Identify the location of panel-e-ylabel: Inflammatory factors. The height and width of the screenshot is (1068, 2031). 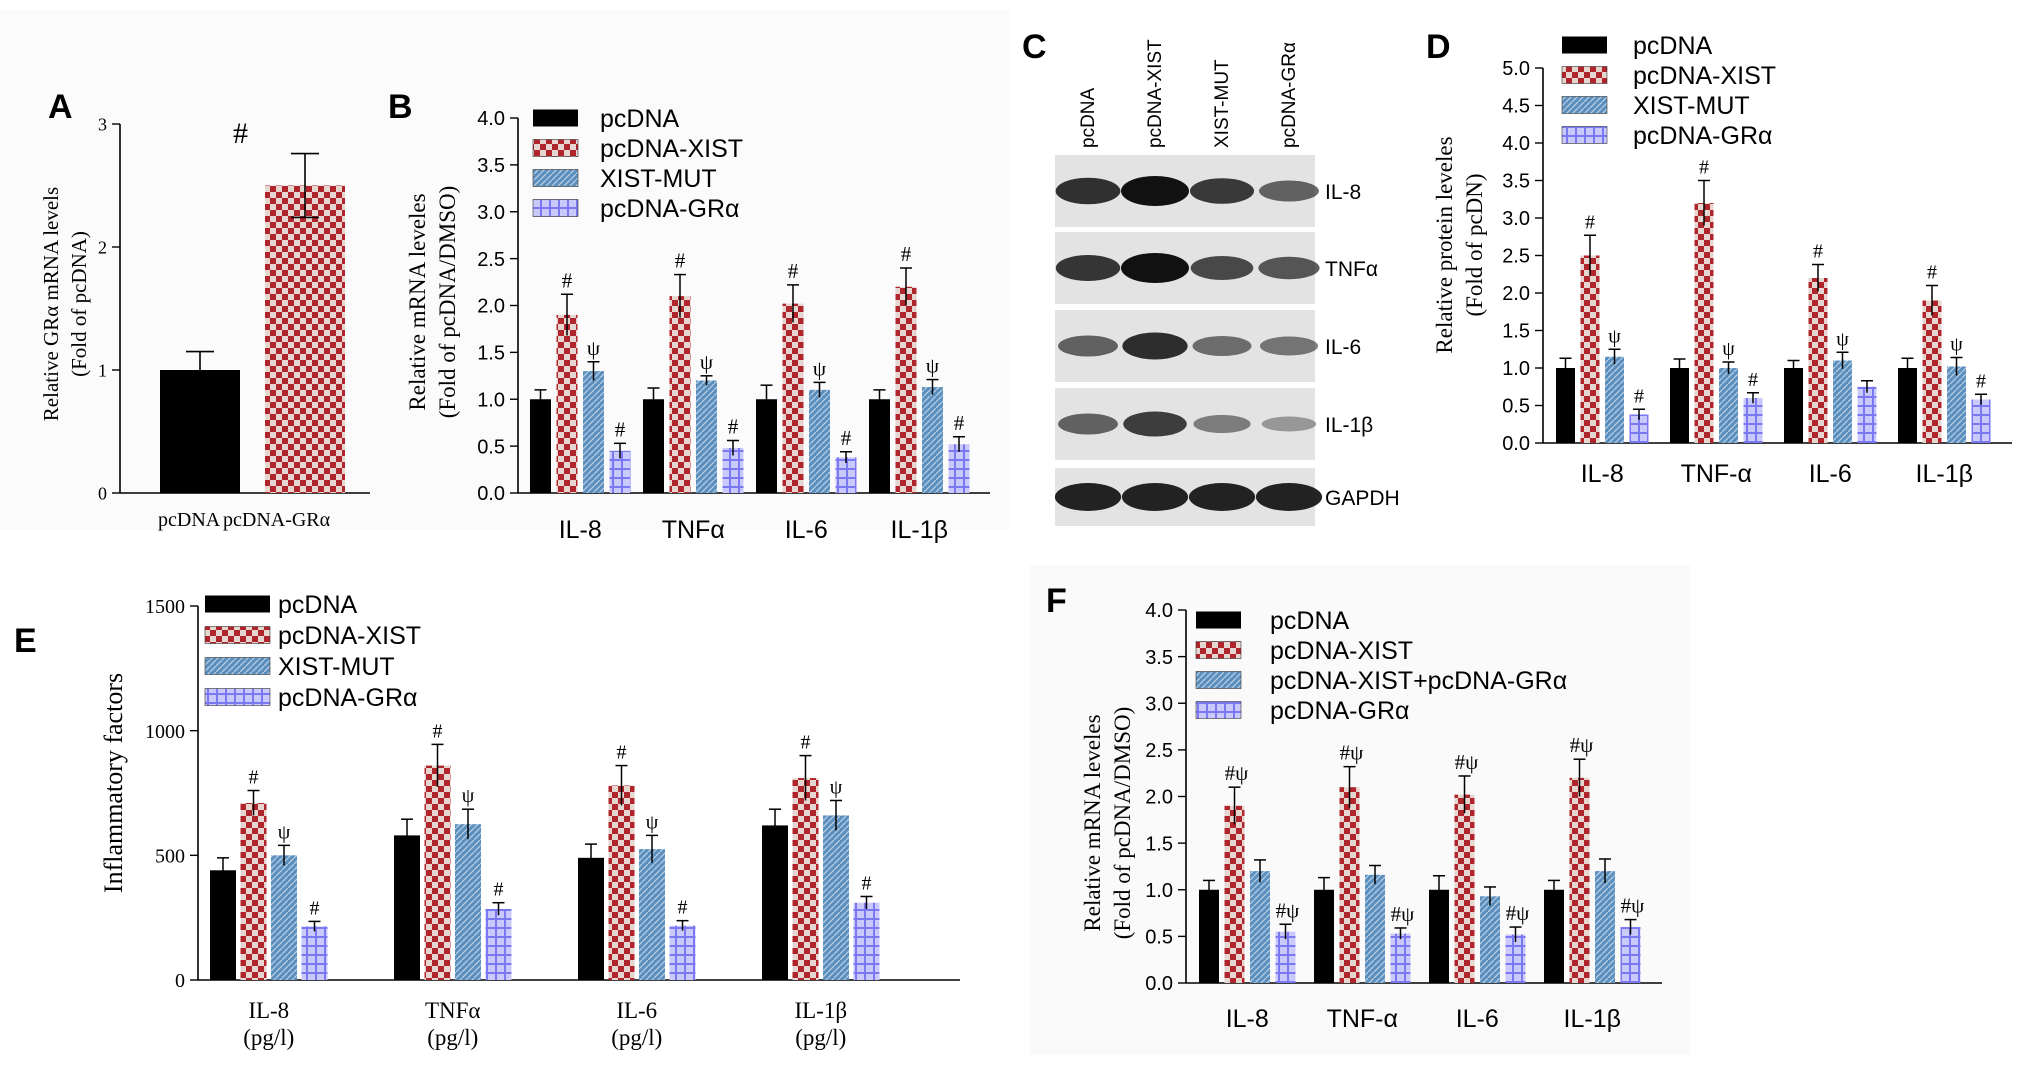
(113, 783).